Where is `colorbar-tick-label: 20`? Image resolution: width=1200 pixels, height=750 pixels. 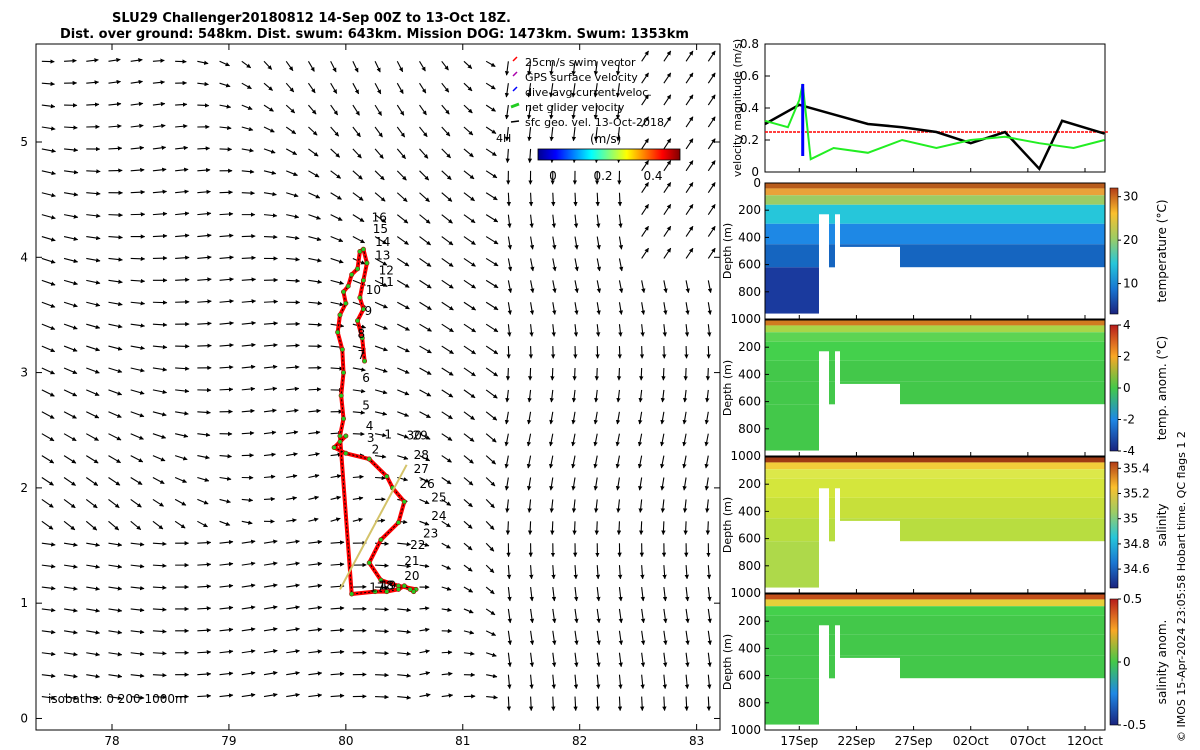 colorbar-tick-label: 20 is located at coordinates (1130, 240).